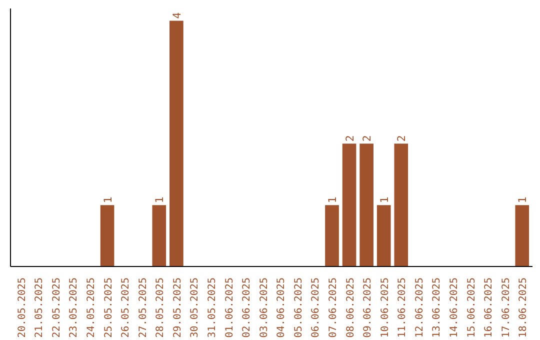 The image size is (540, 340). I want to click on x-tick-label: 06.06.2025, so click(316, 307).